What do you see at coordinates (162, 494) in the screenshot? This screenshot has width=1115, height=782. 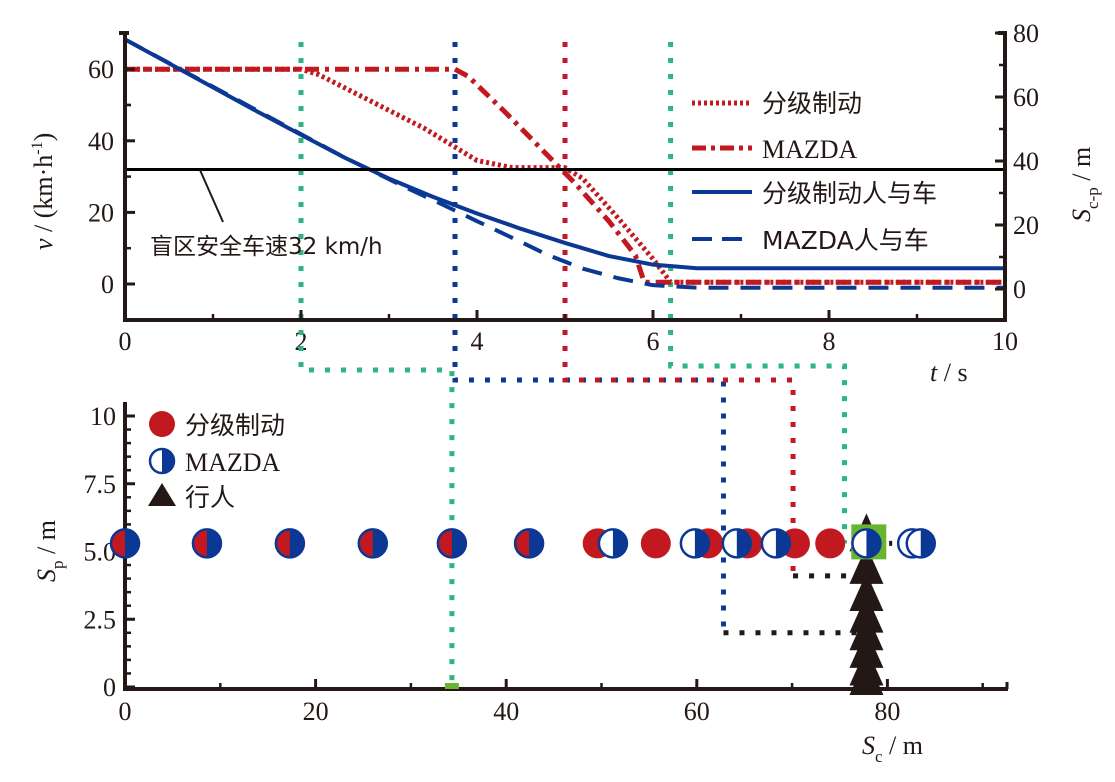 I see `legend-marker-triangle` at bounding box center [162, 494].